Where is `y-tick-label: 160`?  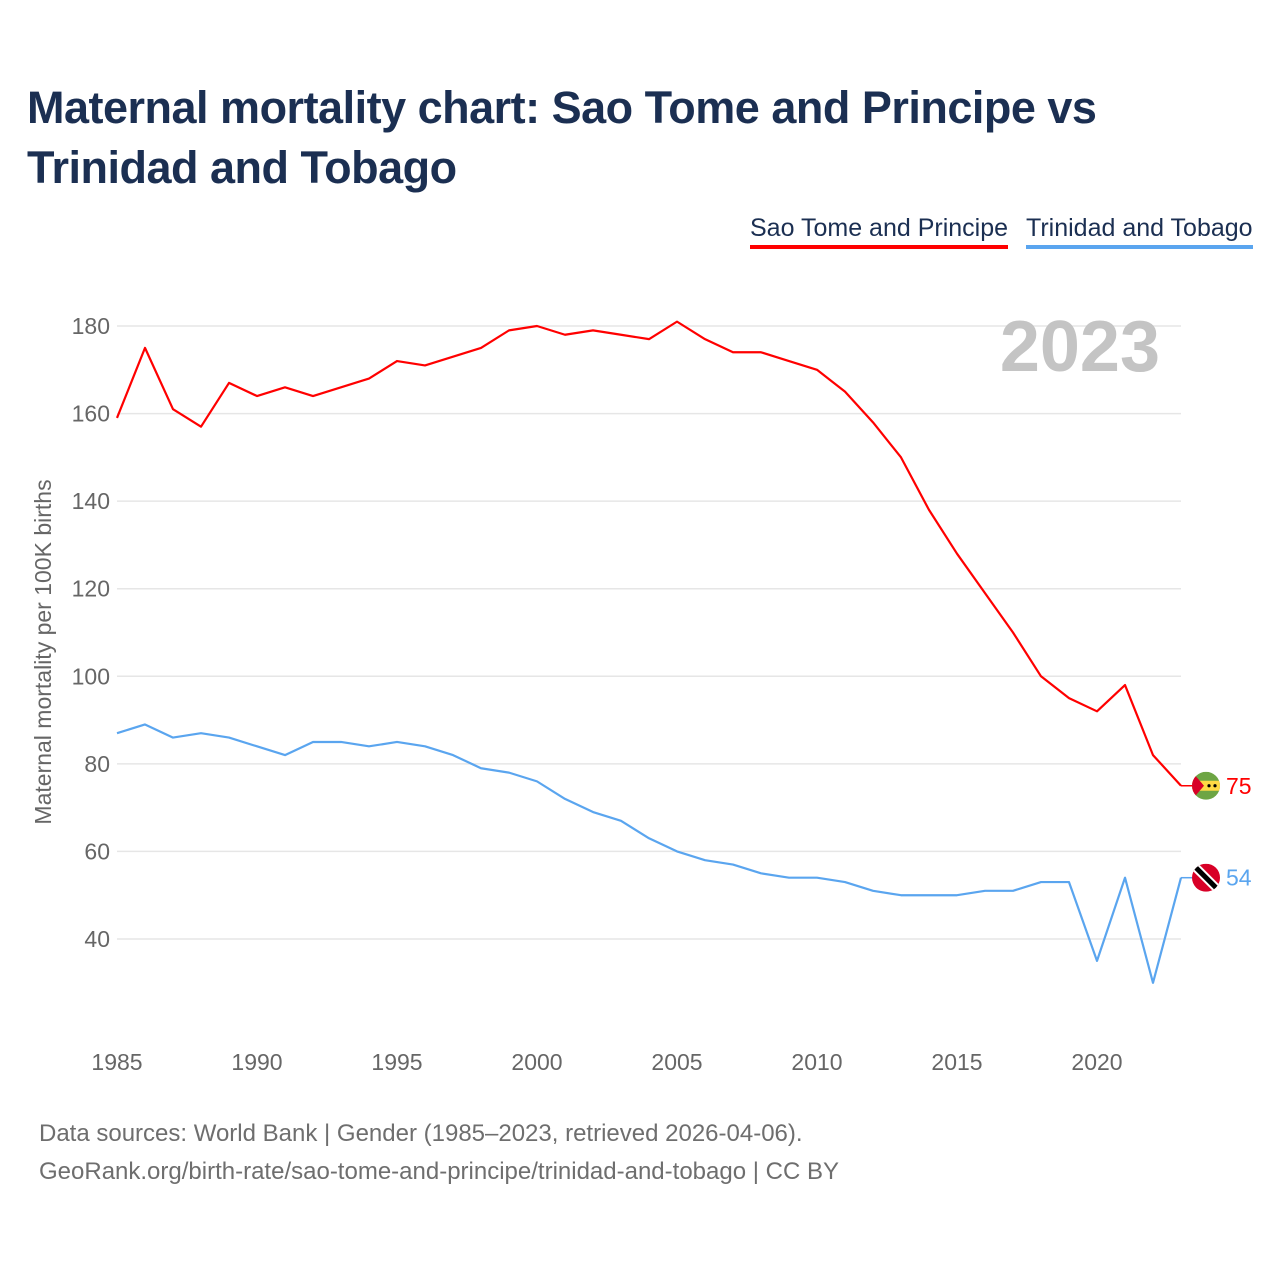
y-tick-label: 160 is located at coordinates (91, 414).